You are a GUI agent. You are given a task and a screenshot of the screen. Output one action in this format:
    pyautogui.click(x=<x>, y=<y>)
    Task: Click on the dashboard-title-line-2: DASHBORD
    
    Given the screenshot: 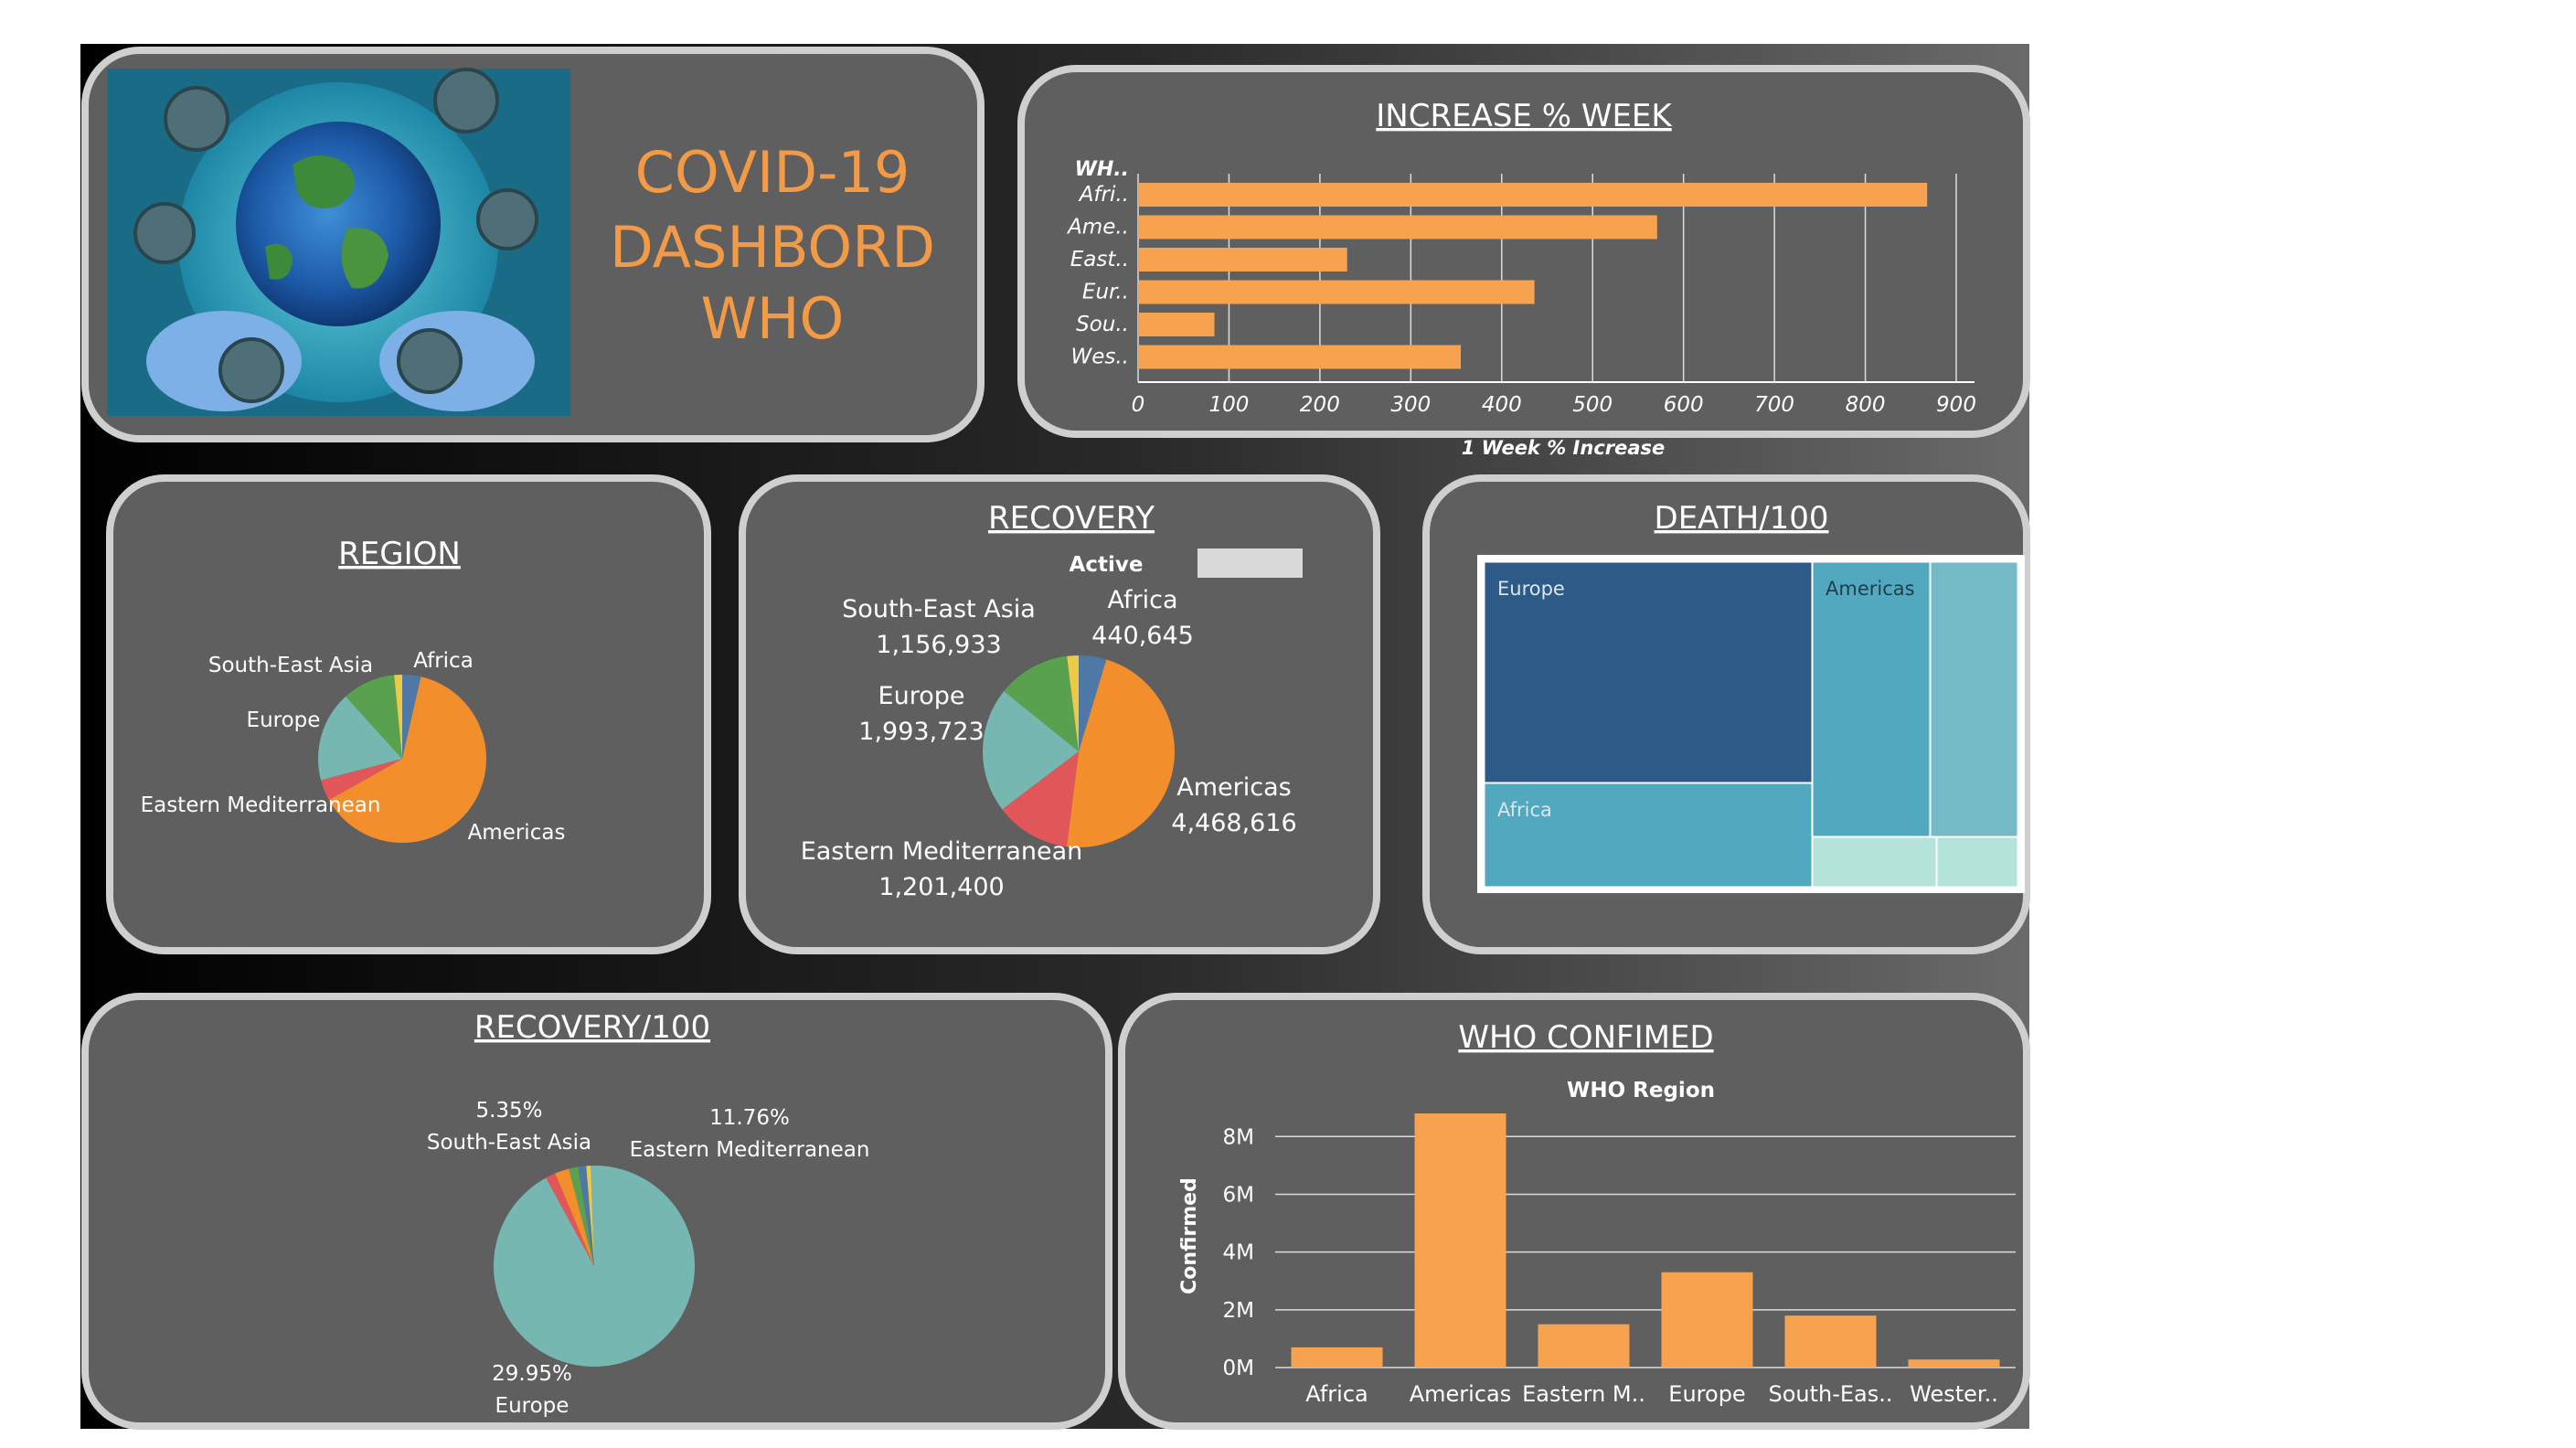 What is the action you would take?
    pyautogui.click(x=772, y=248)
    